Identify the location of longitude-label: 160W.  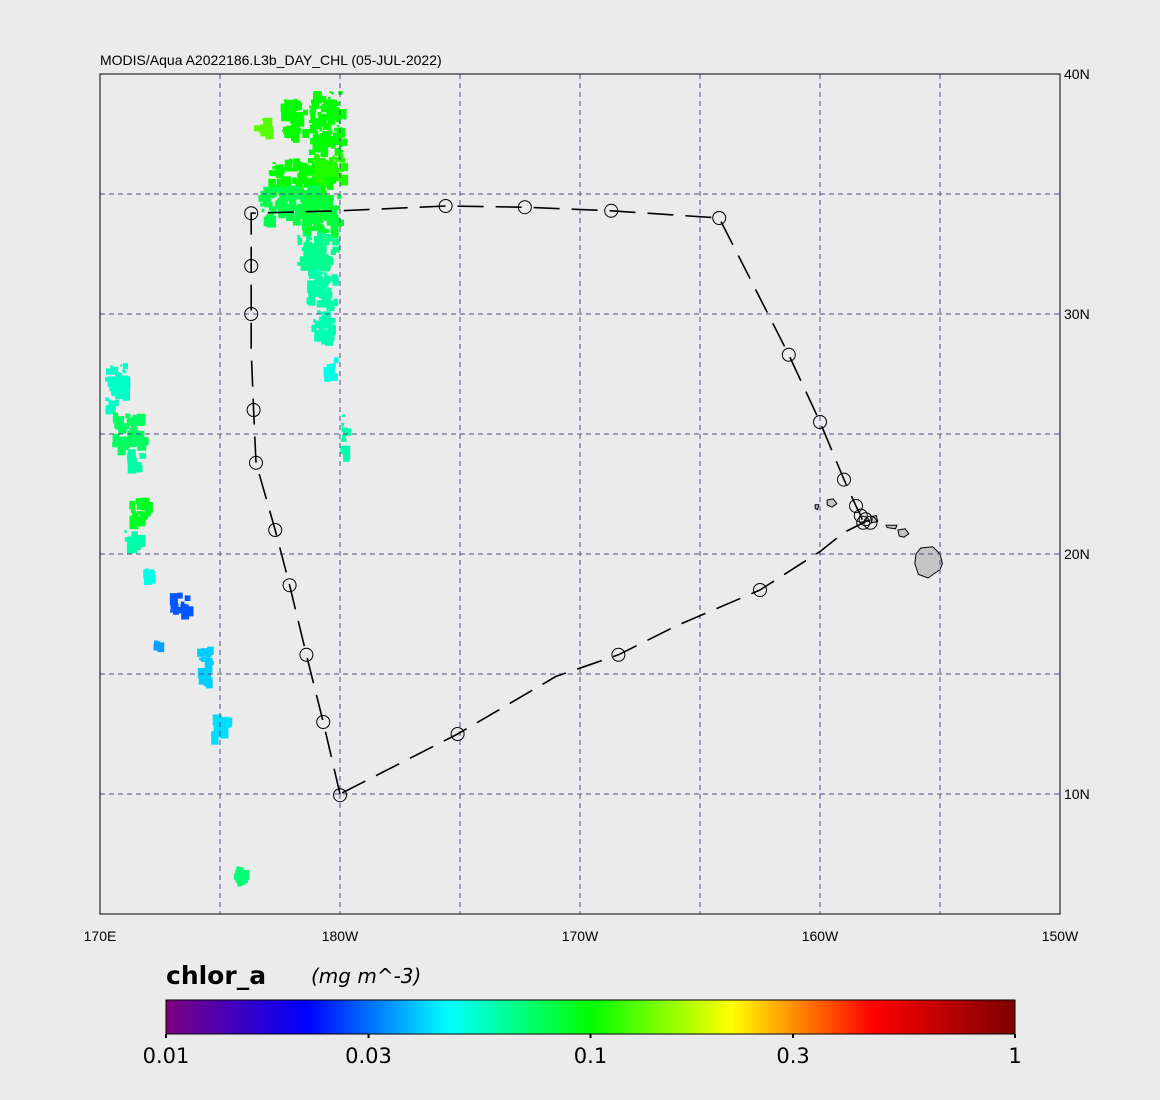
(820, 936).